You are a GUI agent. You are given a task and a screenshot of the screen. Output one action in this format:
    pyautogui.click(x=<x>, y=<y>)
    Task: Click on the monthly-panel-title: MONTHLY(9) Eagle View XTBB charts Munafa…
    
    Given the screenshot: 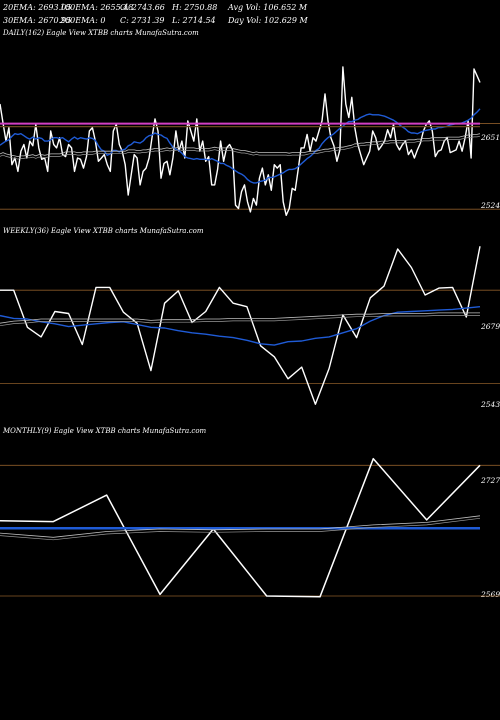 What is the action you would take?
    pyautogui.click(x=105, y=431)
    